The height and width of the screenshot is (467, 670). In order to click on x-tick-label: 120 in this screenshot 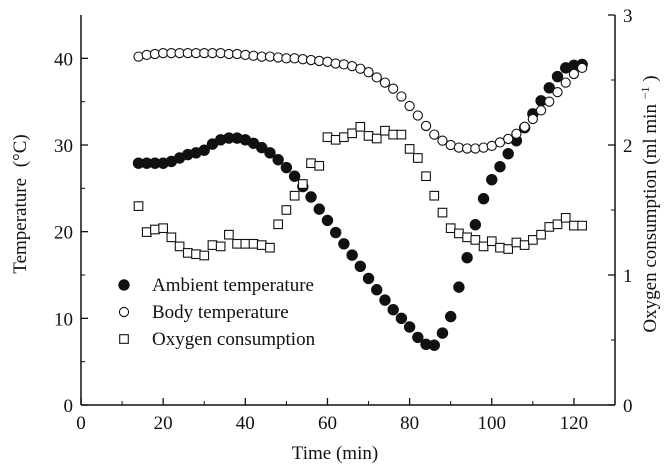, I will do `click(574, 423)`.